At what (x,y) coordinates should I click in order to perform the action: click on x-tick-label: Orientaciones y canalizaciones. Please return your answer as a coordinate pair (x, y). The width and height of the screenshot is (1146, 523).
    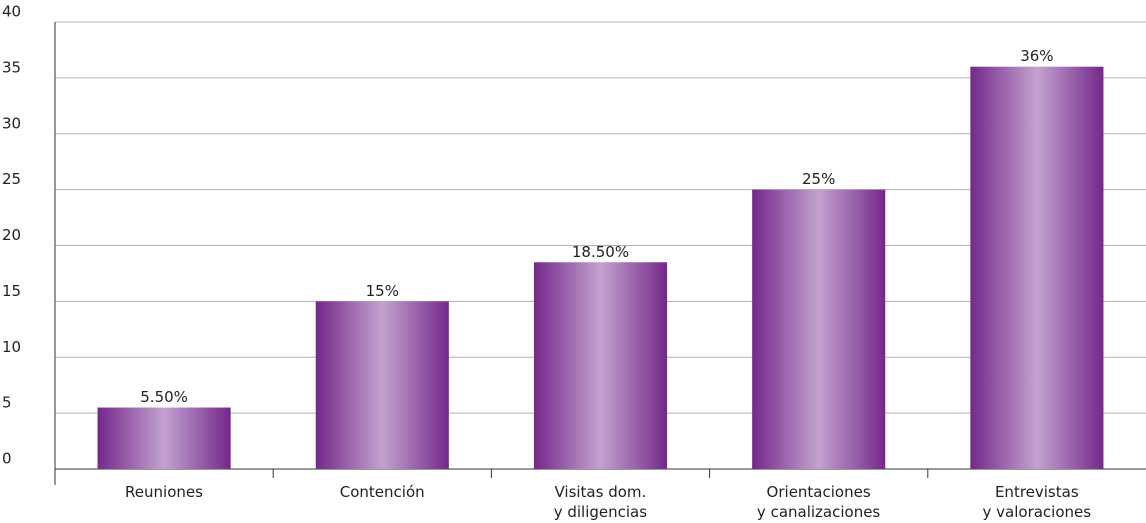
    Looking at the image, I should click on (818, 502).